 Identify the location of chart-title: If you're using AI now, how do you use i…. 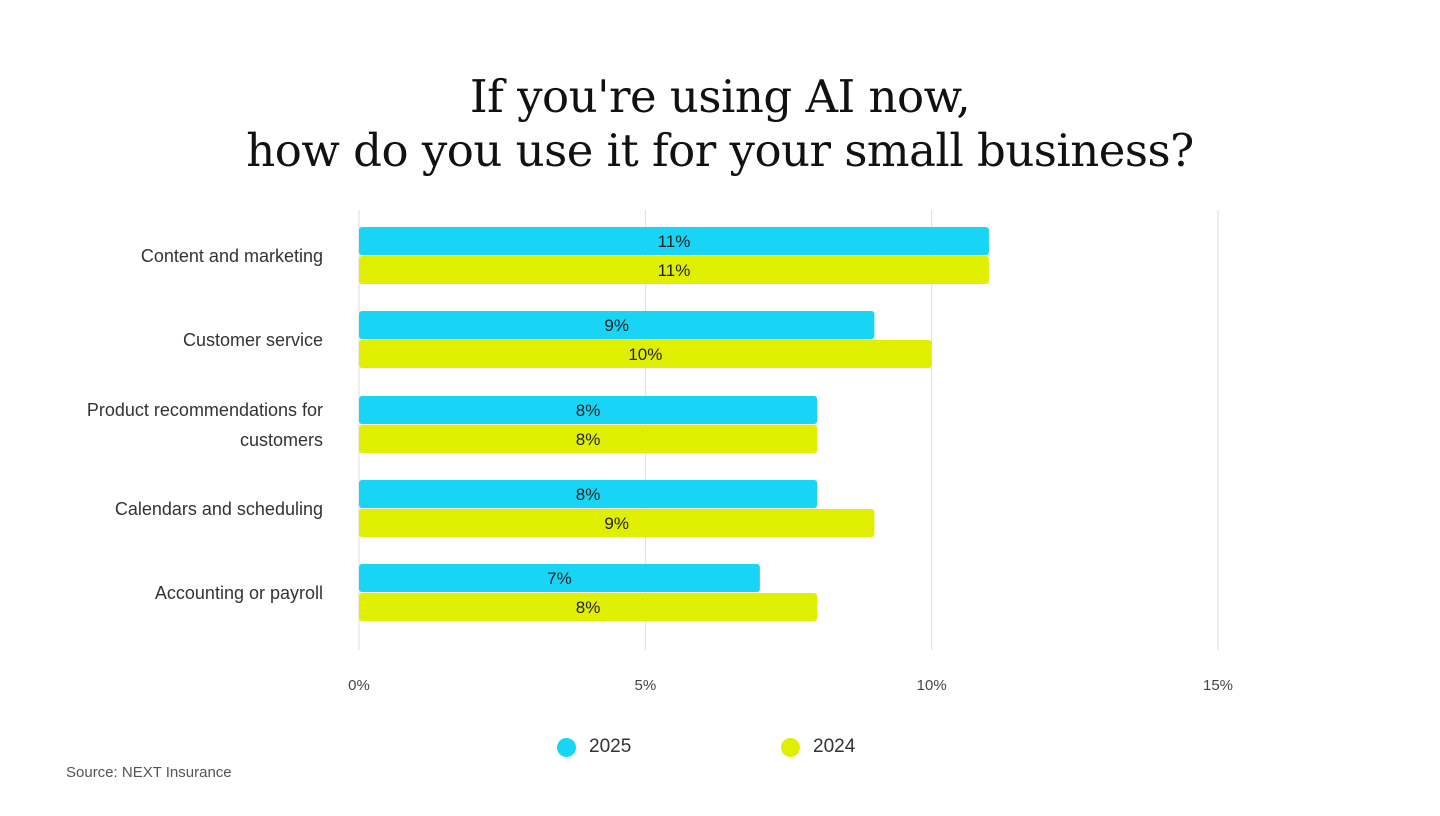
(720, 124).